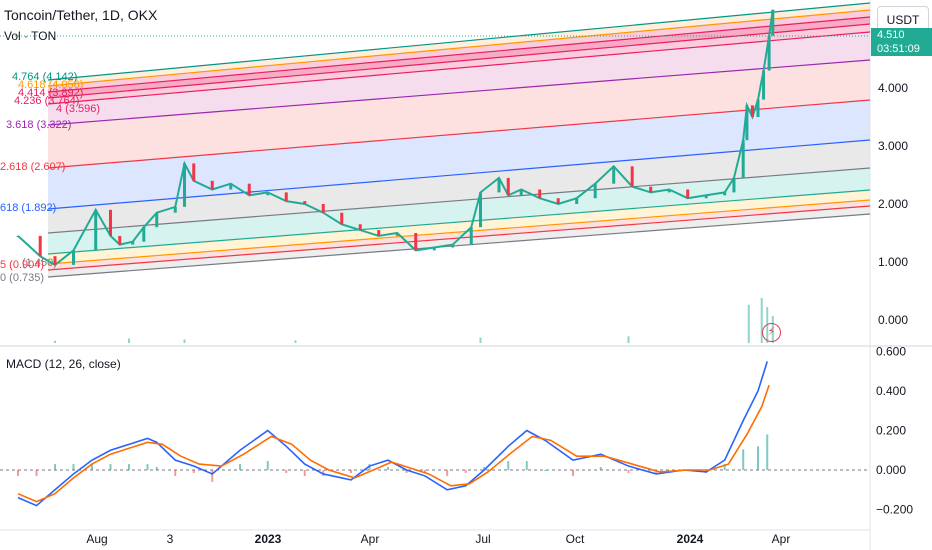 The width and height of the screenshot is (932, 550). I want to click on macd-tick-label: 0.400, so click(891, 391).